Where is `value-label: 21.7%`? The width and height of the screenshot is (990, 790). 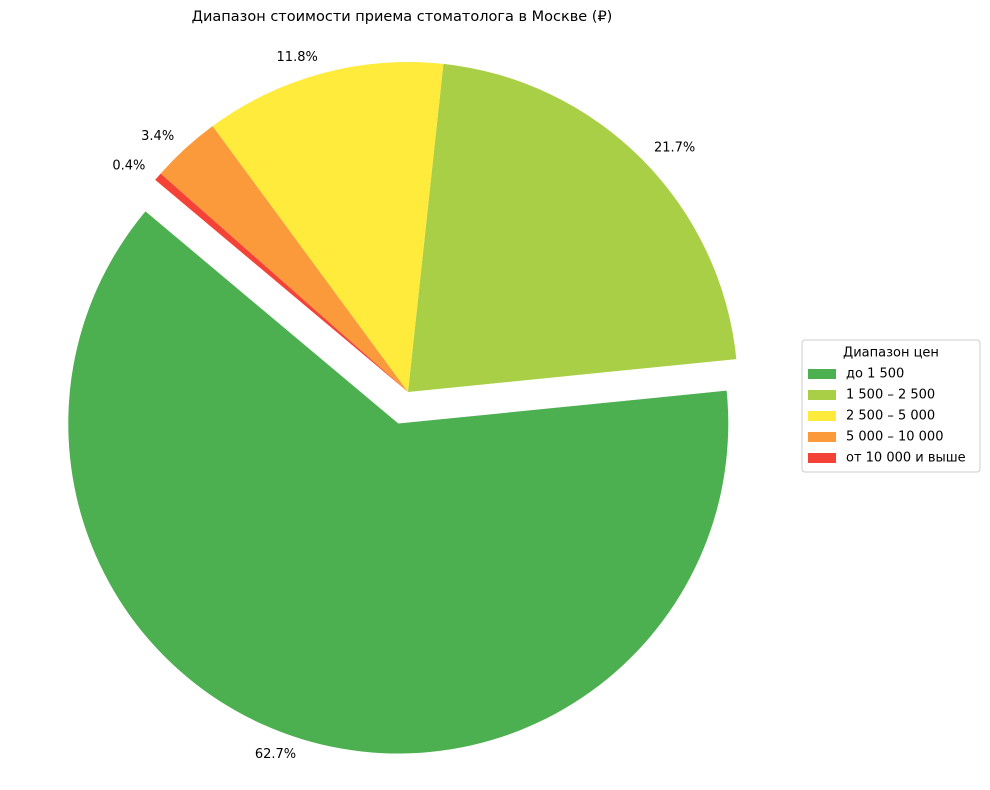 value-label: 21.7% is located at coordinates (674, 147).